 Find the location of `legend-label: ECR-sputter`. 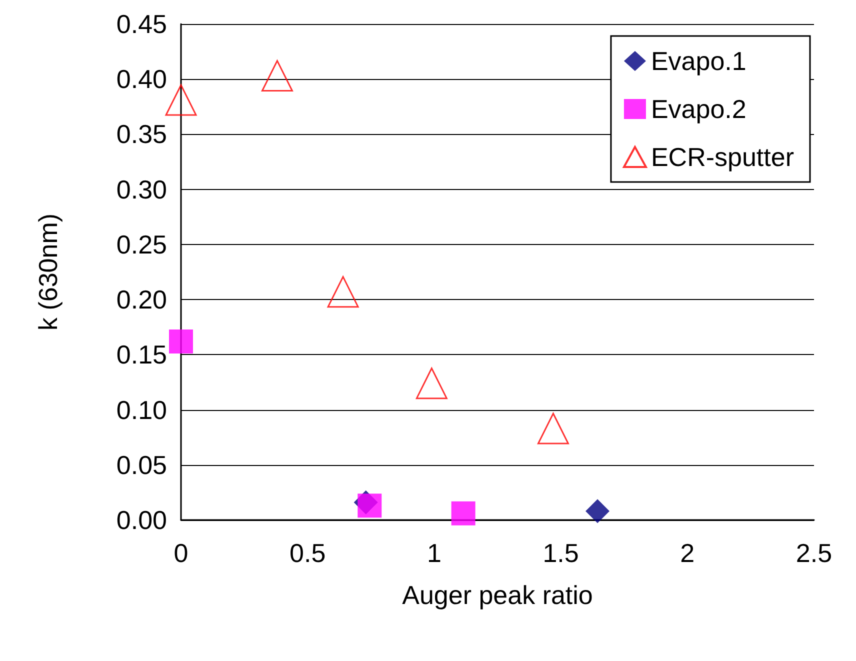

legend-label: ECR-sputter is located at coordinates (722, 157).